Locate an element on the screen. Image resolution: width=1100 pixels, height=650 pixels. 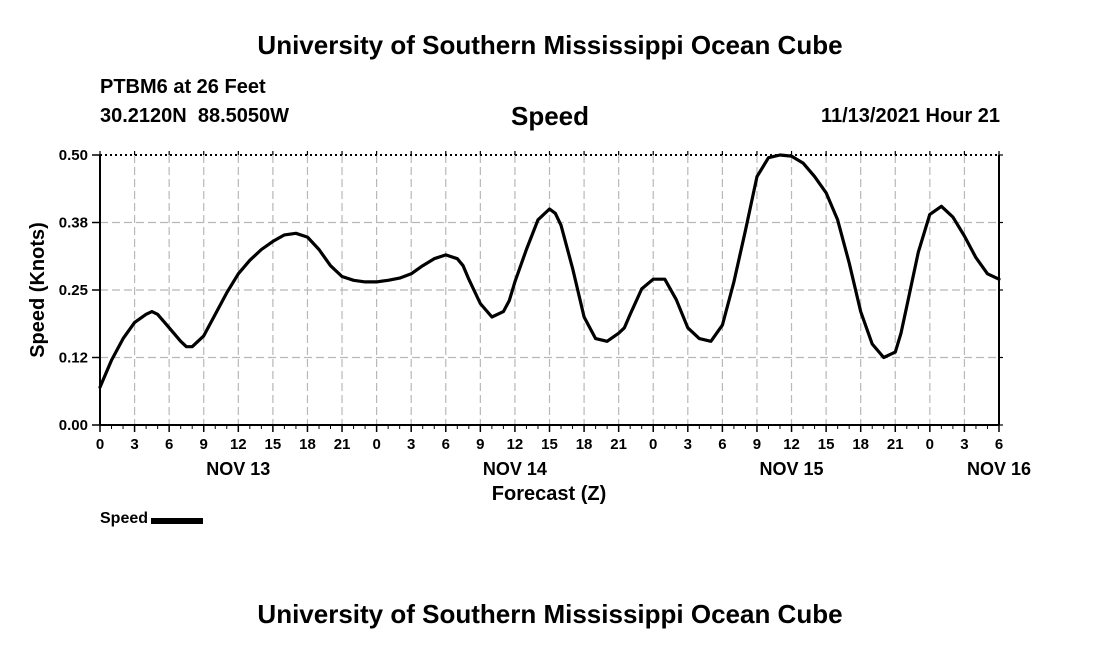
date-label: NOV 13 is located at coordinates (238, 469).